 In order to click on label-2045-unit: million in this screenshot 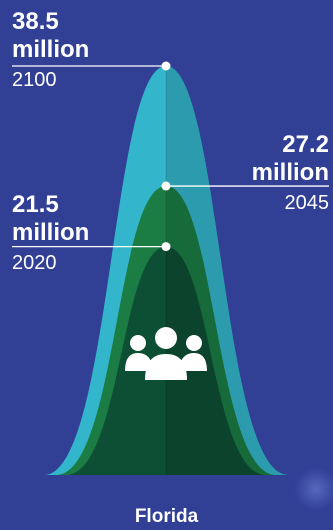, I will do `click(290, 172)`.